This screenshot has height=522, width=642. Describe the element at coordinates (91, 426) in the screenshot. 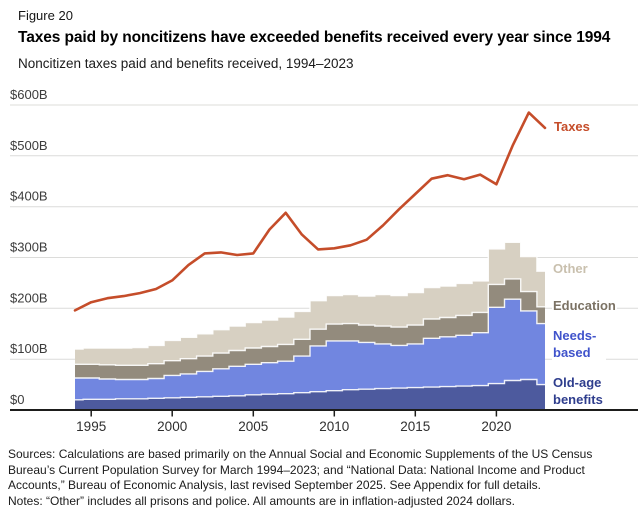

I see `x-tick-label: 1995` at that location.